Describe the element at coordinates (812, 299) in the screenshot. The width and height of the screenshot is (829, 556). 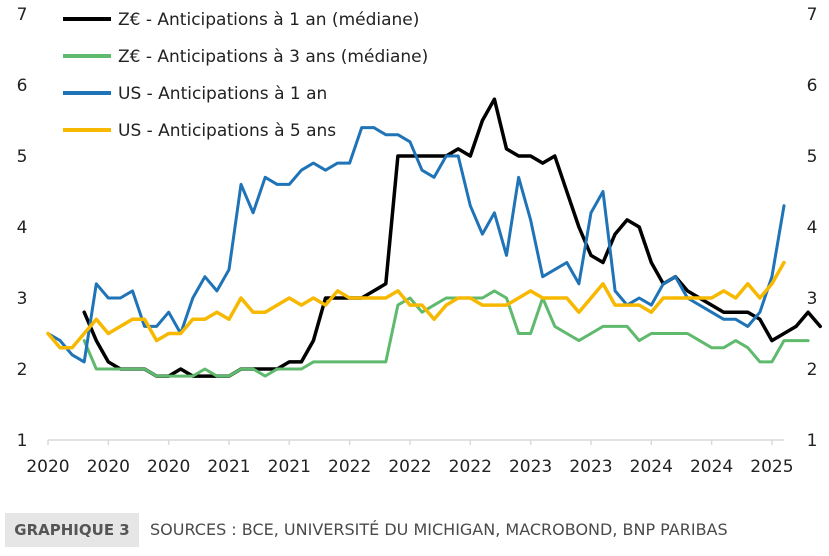
I see `y-right-tick-label: 3` at that location.